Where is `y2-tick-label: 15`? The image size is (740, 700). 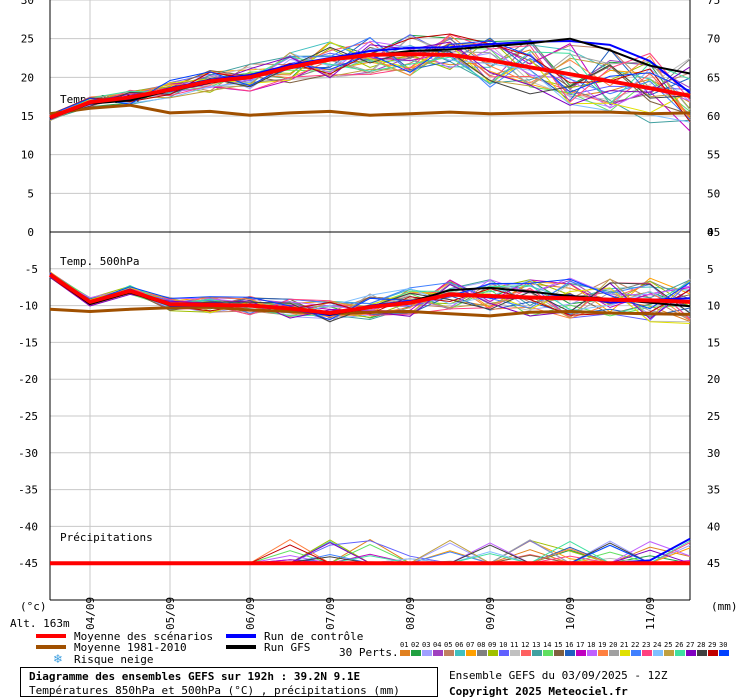 y2-tick-label: 15 is located at coordinates (713, 342).